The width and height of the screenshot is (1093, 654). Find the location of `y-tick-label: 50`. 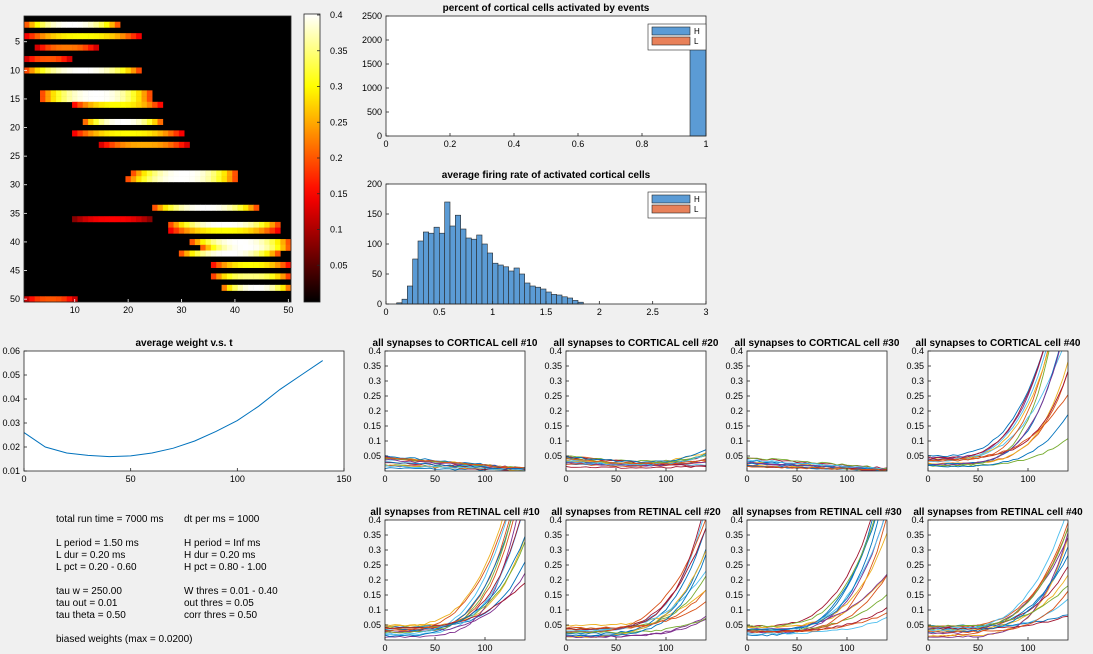

y-tick-label: 50 is located at coordinates (377, 274).